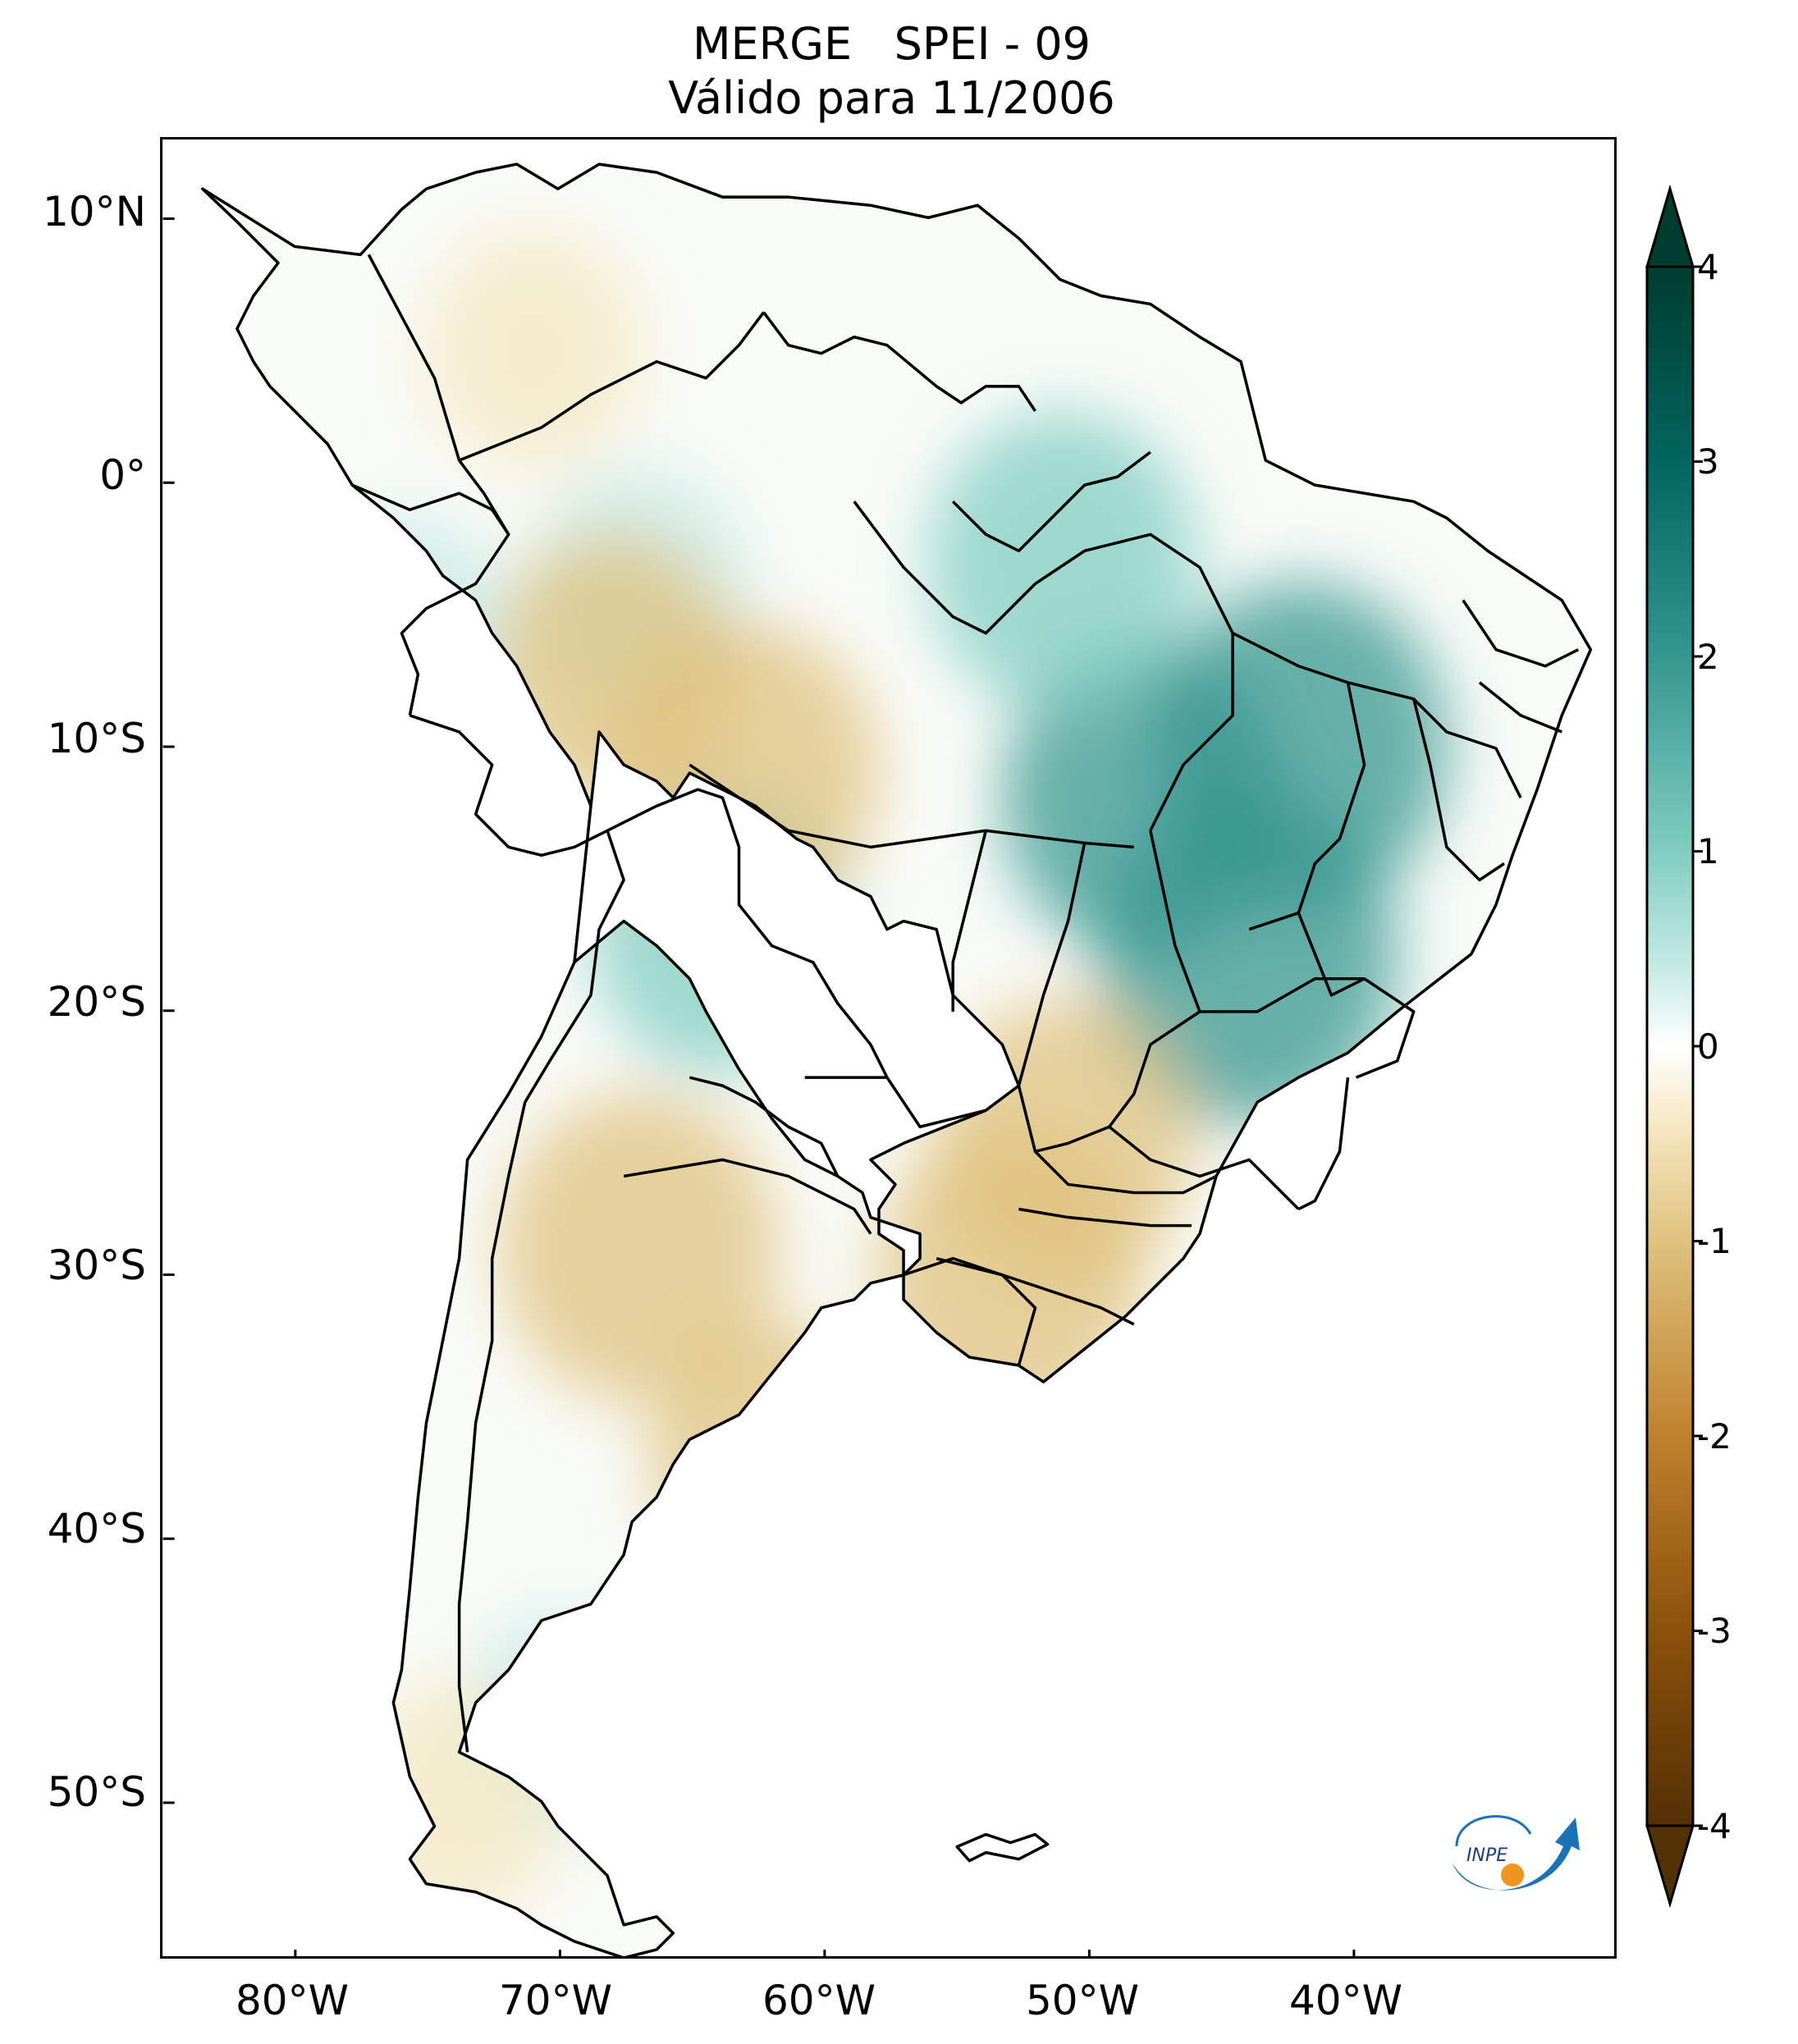 The image size is (1798, 2044). I want to click on border-bolivia-brazil, so click(772, 933).